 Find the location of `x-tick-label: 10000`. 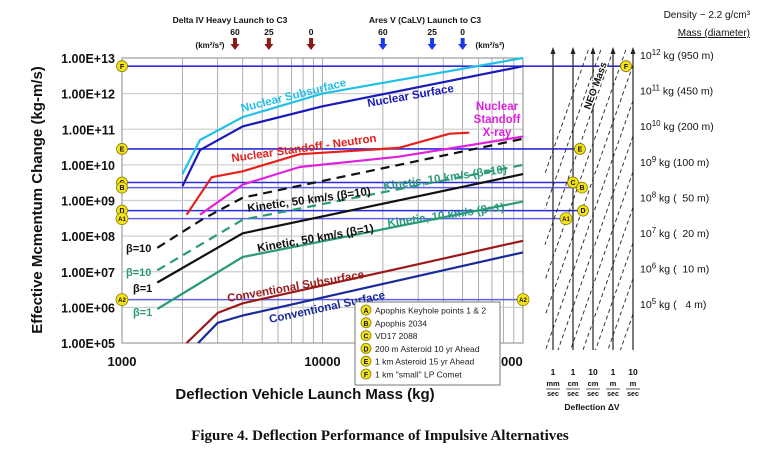

x-tick-label: 10000 is located at coordinates (322, 361).